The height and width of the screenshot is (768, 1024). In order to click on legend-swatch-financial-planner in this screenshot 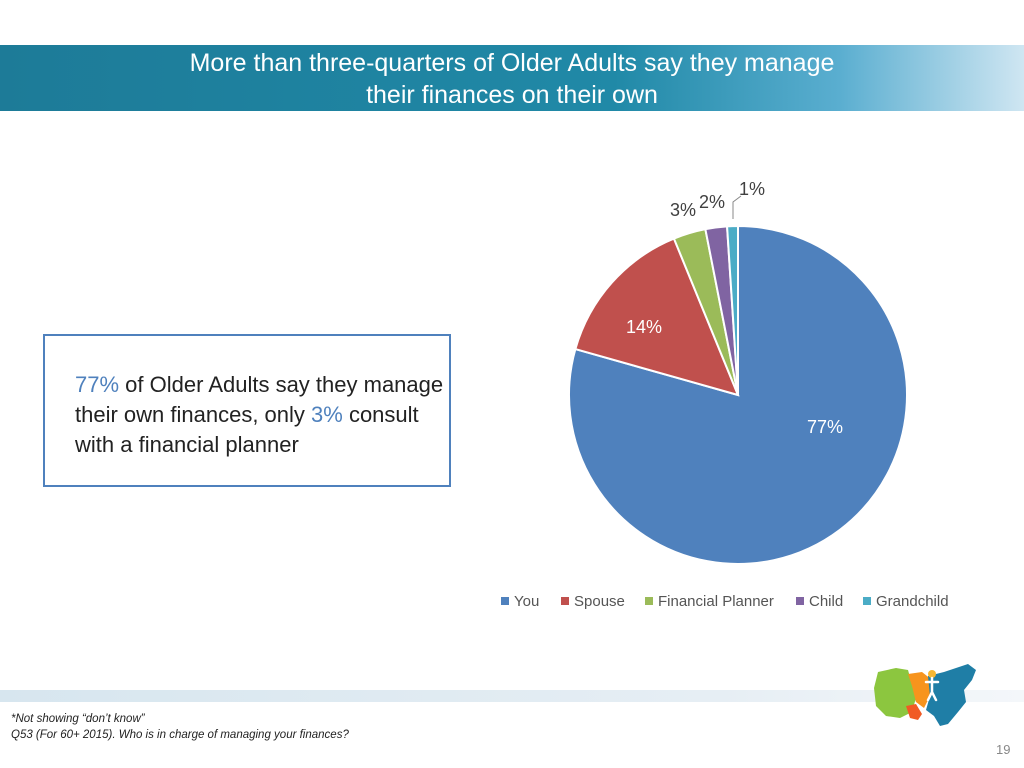, I will do `click(649, 601)`.